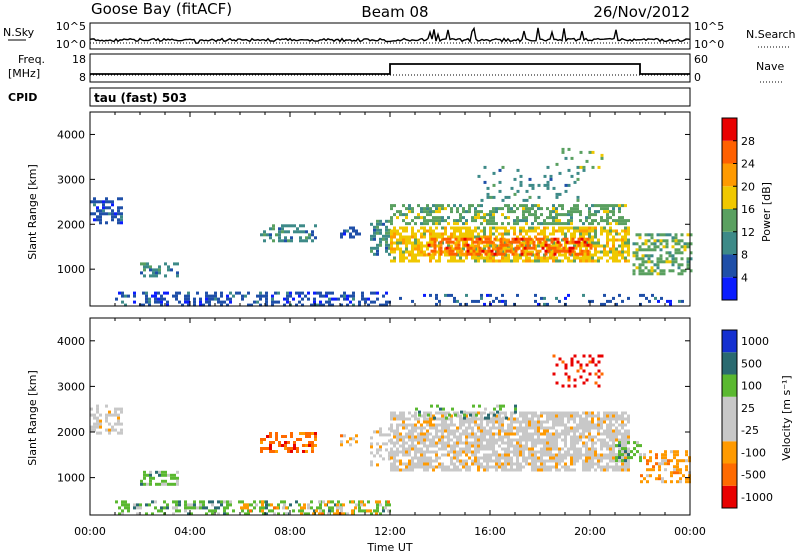 This screenshot has width=800, height=554. Describe the element at coordinates (71, 269) in the screenshot. I see `y-tick-label: 1000` at that location.